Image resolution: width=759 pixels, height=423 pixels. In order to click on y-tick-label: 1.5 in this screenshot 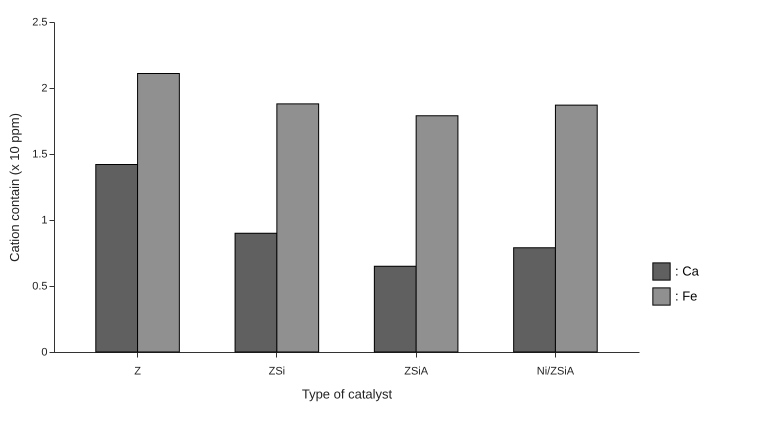, I will do `click(40, 154)`.